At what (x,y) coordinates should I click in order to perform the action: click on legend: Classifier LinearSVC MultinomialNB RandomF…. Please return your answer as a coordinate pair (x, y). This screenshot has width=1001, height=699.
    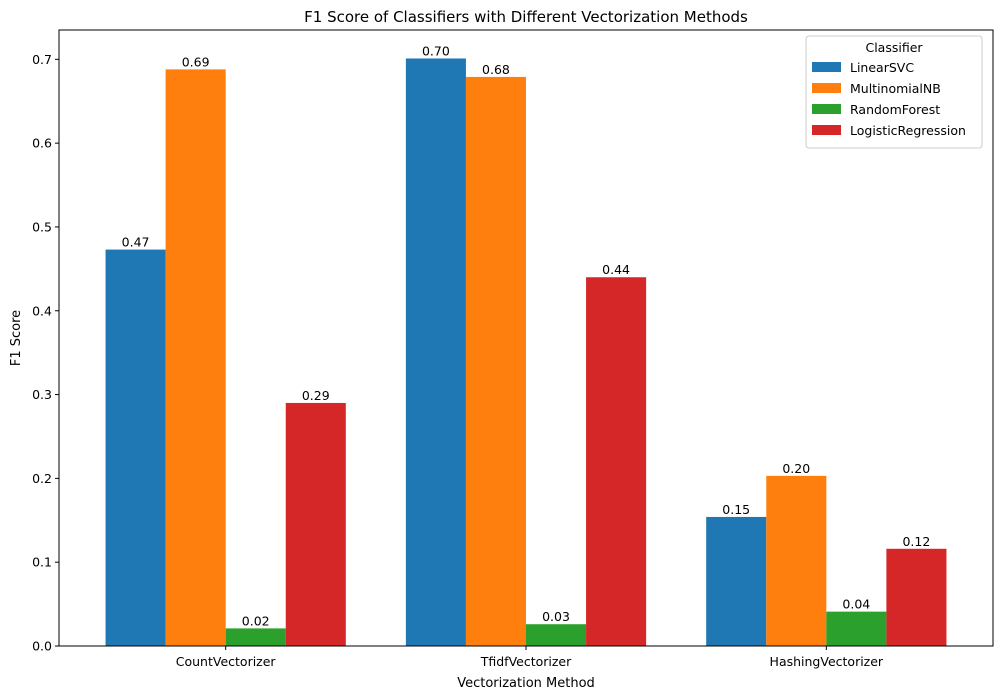
    Looking at the image, I should click on (894, 92).